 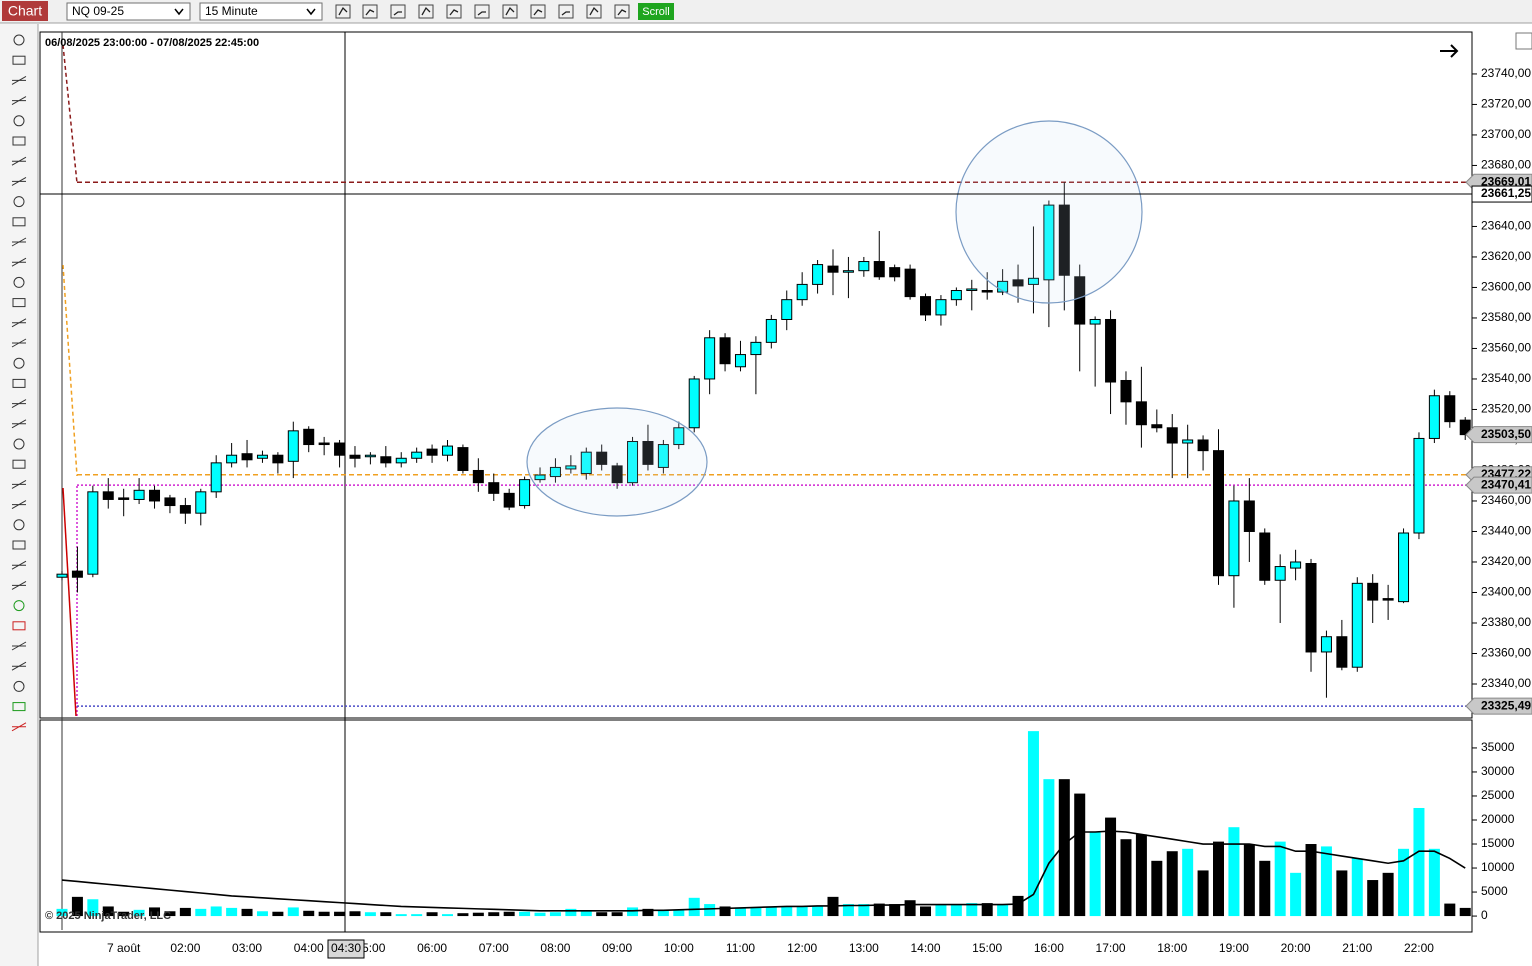 I want to click on scroll-button, so click(x=656, y=11).